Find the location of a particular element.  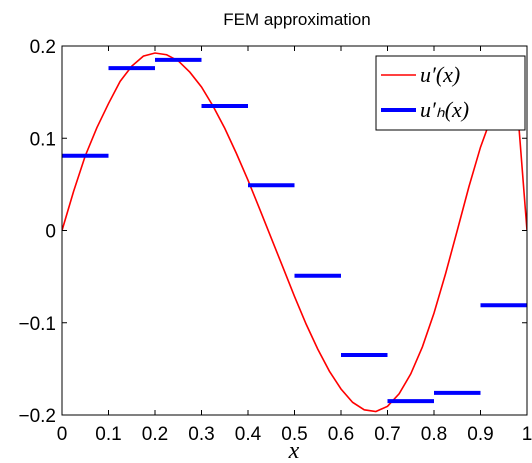

legend-box is located at coordinates (450, 93).